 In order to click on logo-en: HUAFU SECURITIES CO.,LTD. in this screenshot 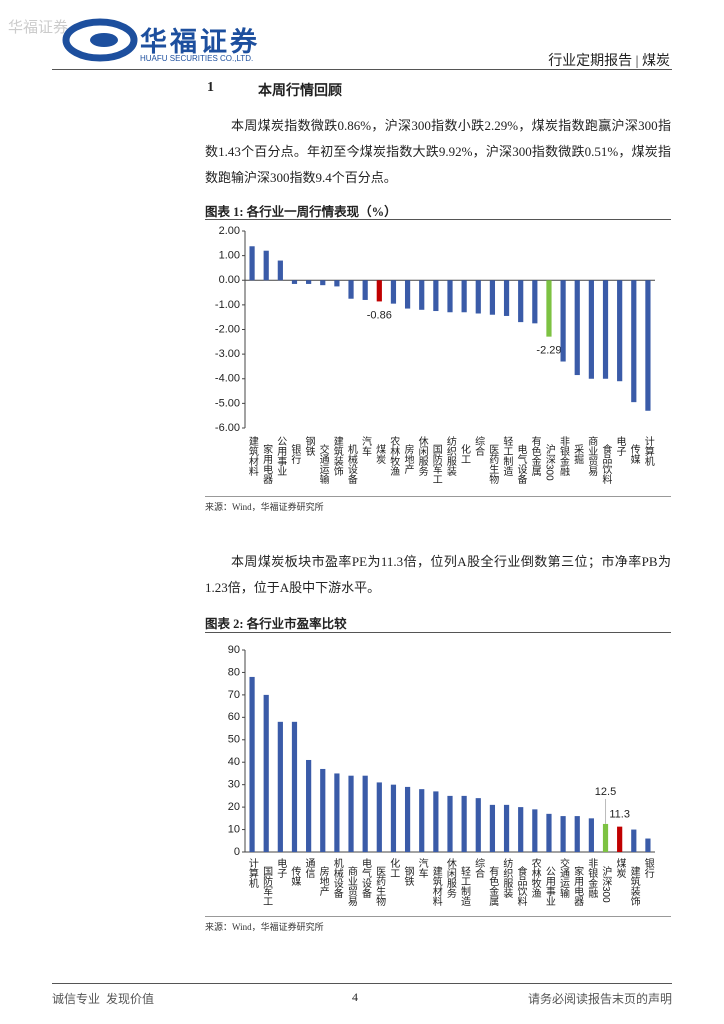, I will do `click(197, 58)`.